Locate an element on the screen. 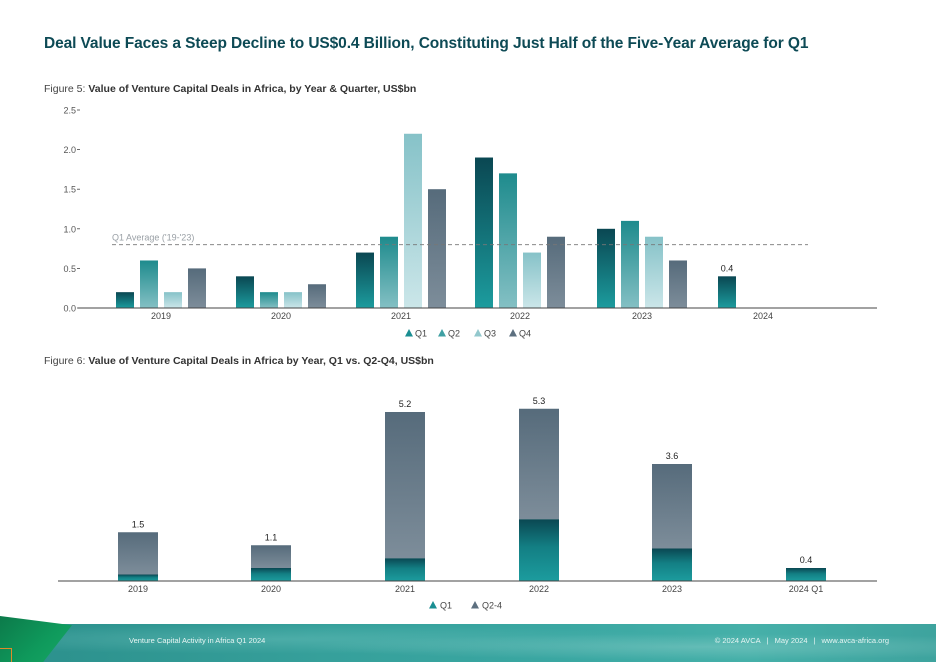  bar-2022-q3 is located at coordinates (532, 280).